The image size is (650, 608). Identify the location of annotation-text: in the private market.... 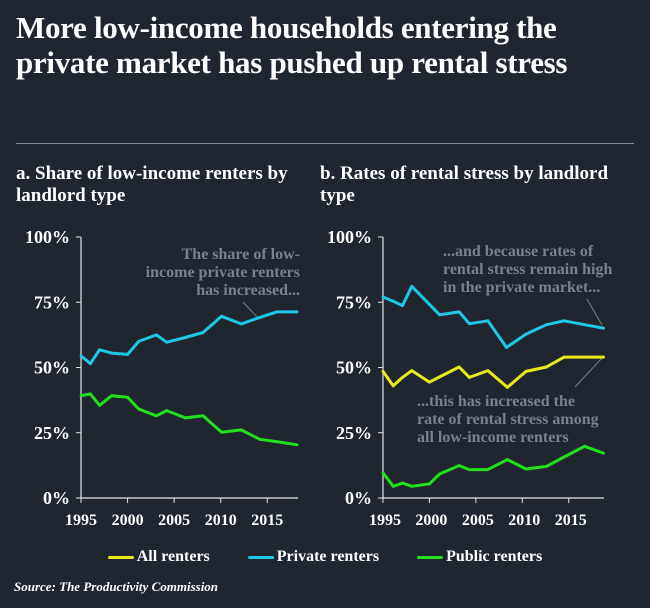
(521, 287).